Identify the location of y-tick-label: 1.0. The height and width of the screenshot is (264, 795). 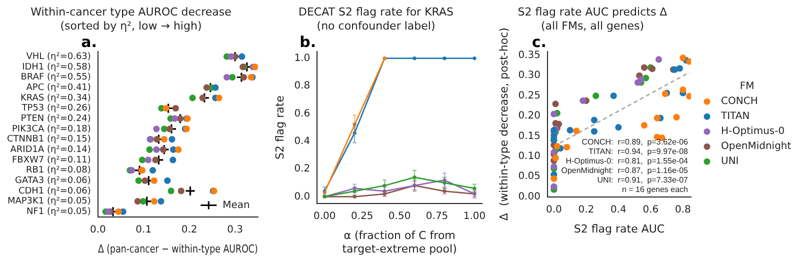
(302, 58).